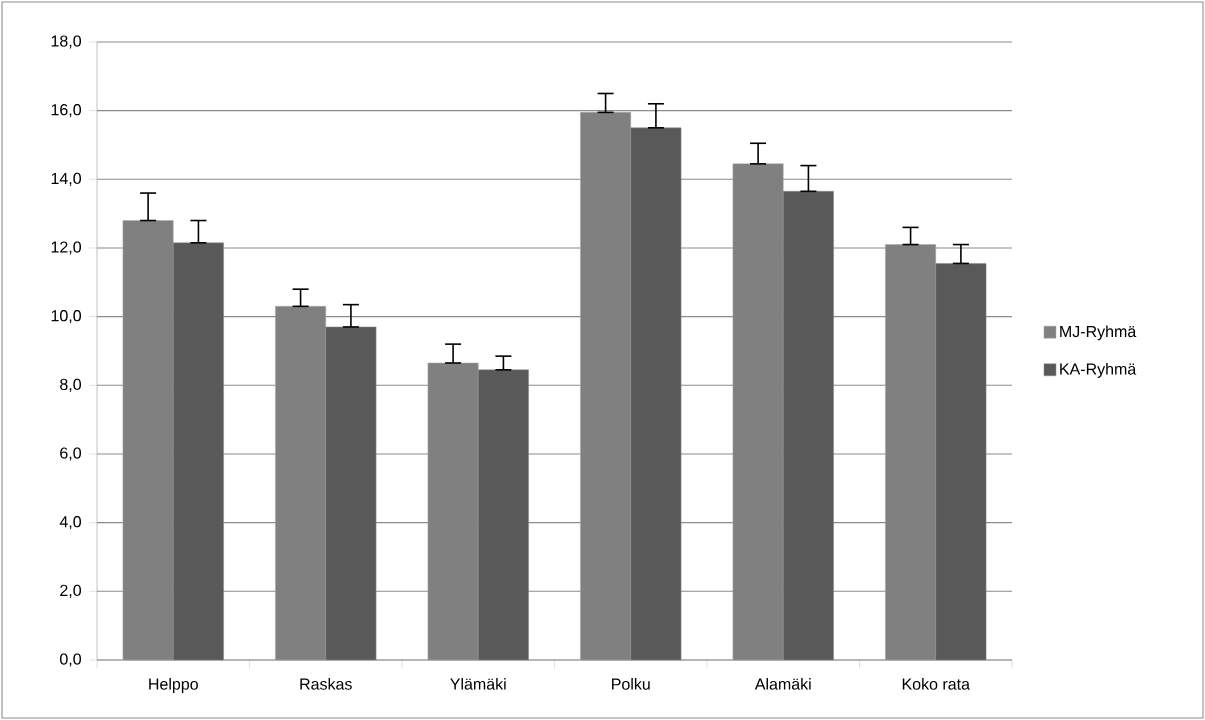 The width and height of the screenshot is (1205, 720). Describe the element at coordinates (71, 385) in the screenshot. I see `y-tick-label: 8,0` at that location.